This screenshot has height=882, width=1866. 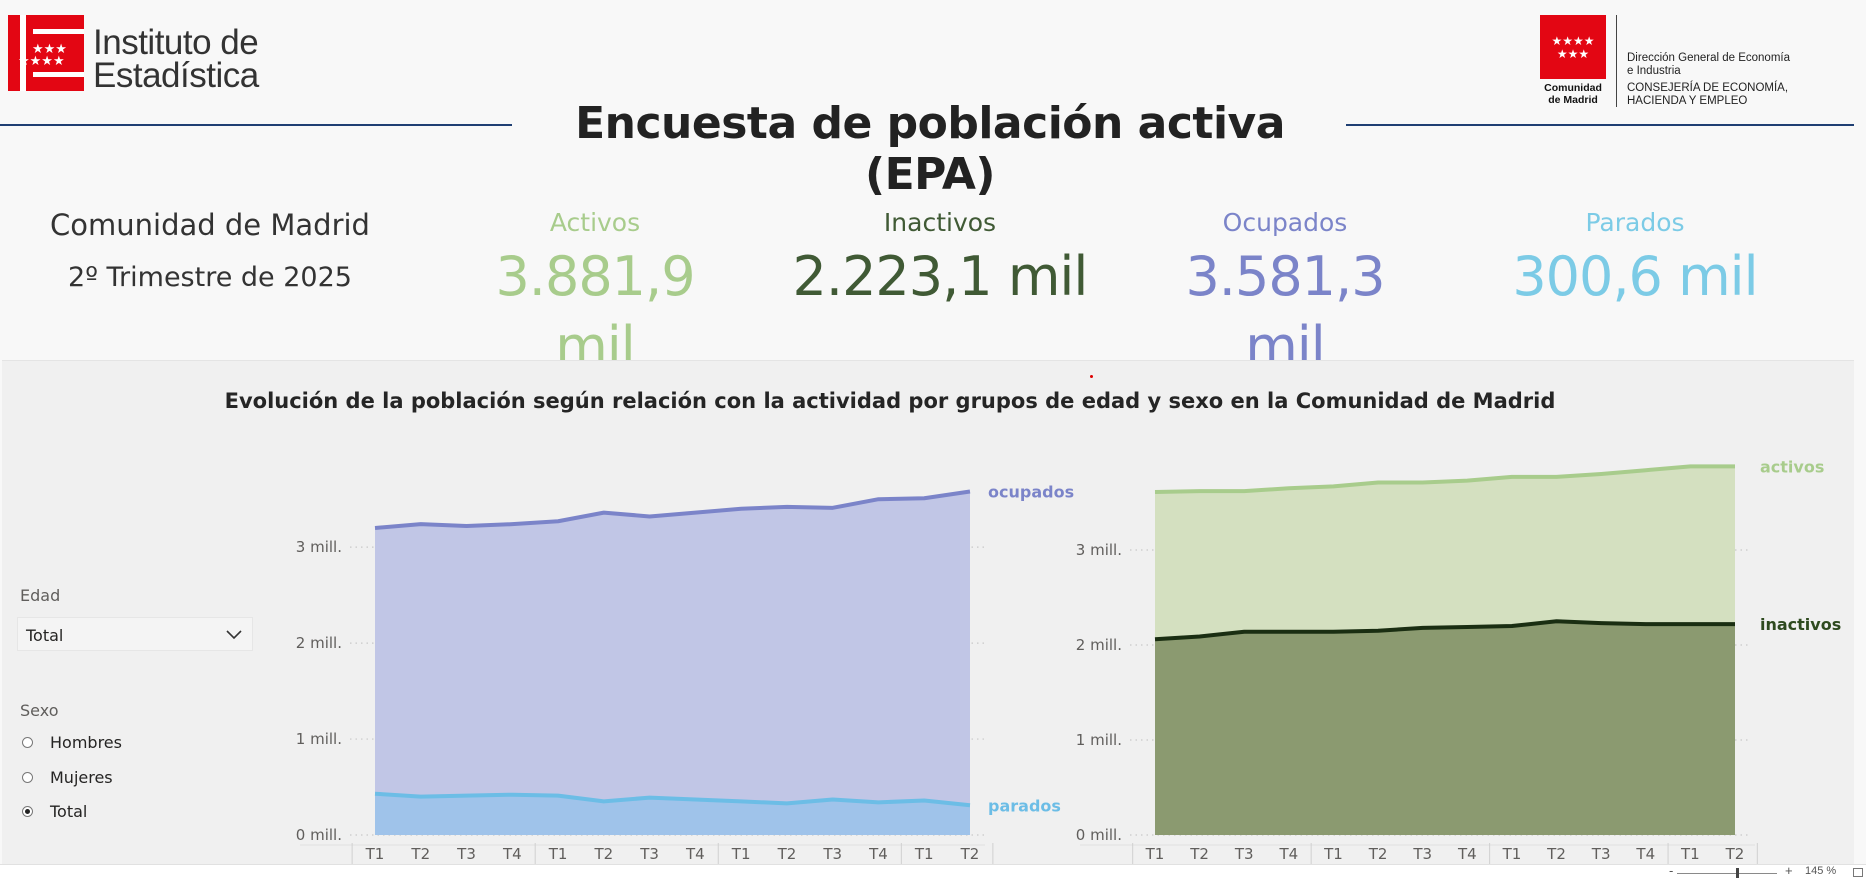 I want to click on chevron-down-icon, so click(x=234, y=635).